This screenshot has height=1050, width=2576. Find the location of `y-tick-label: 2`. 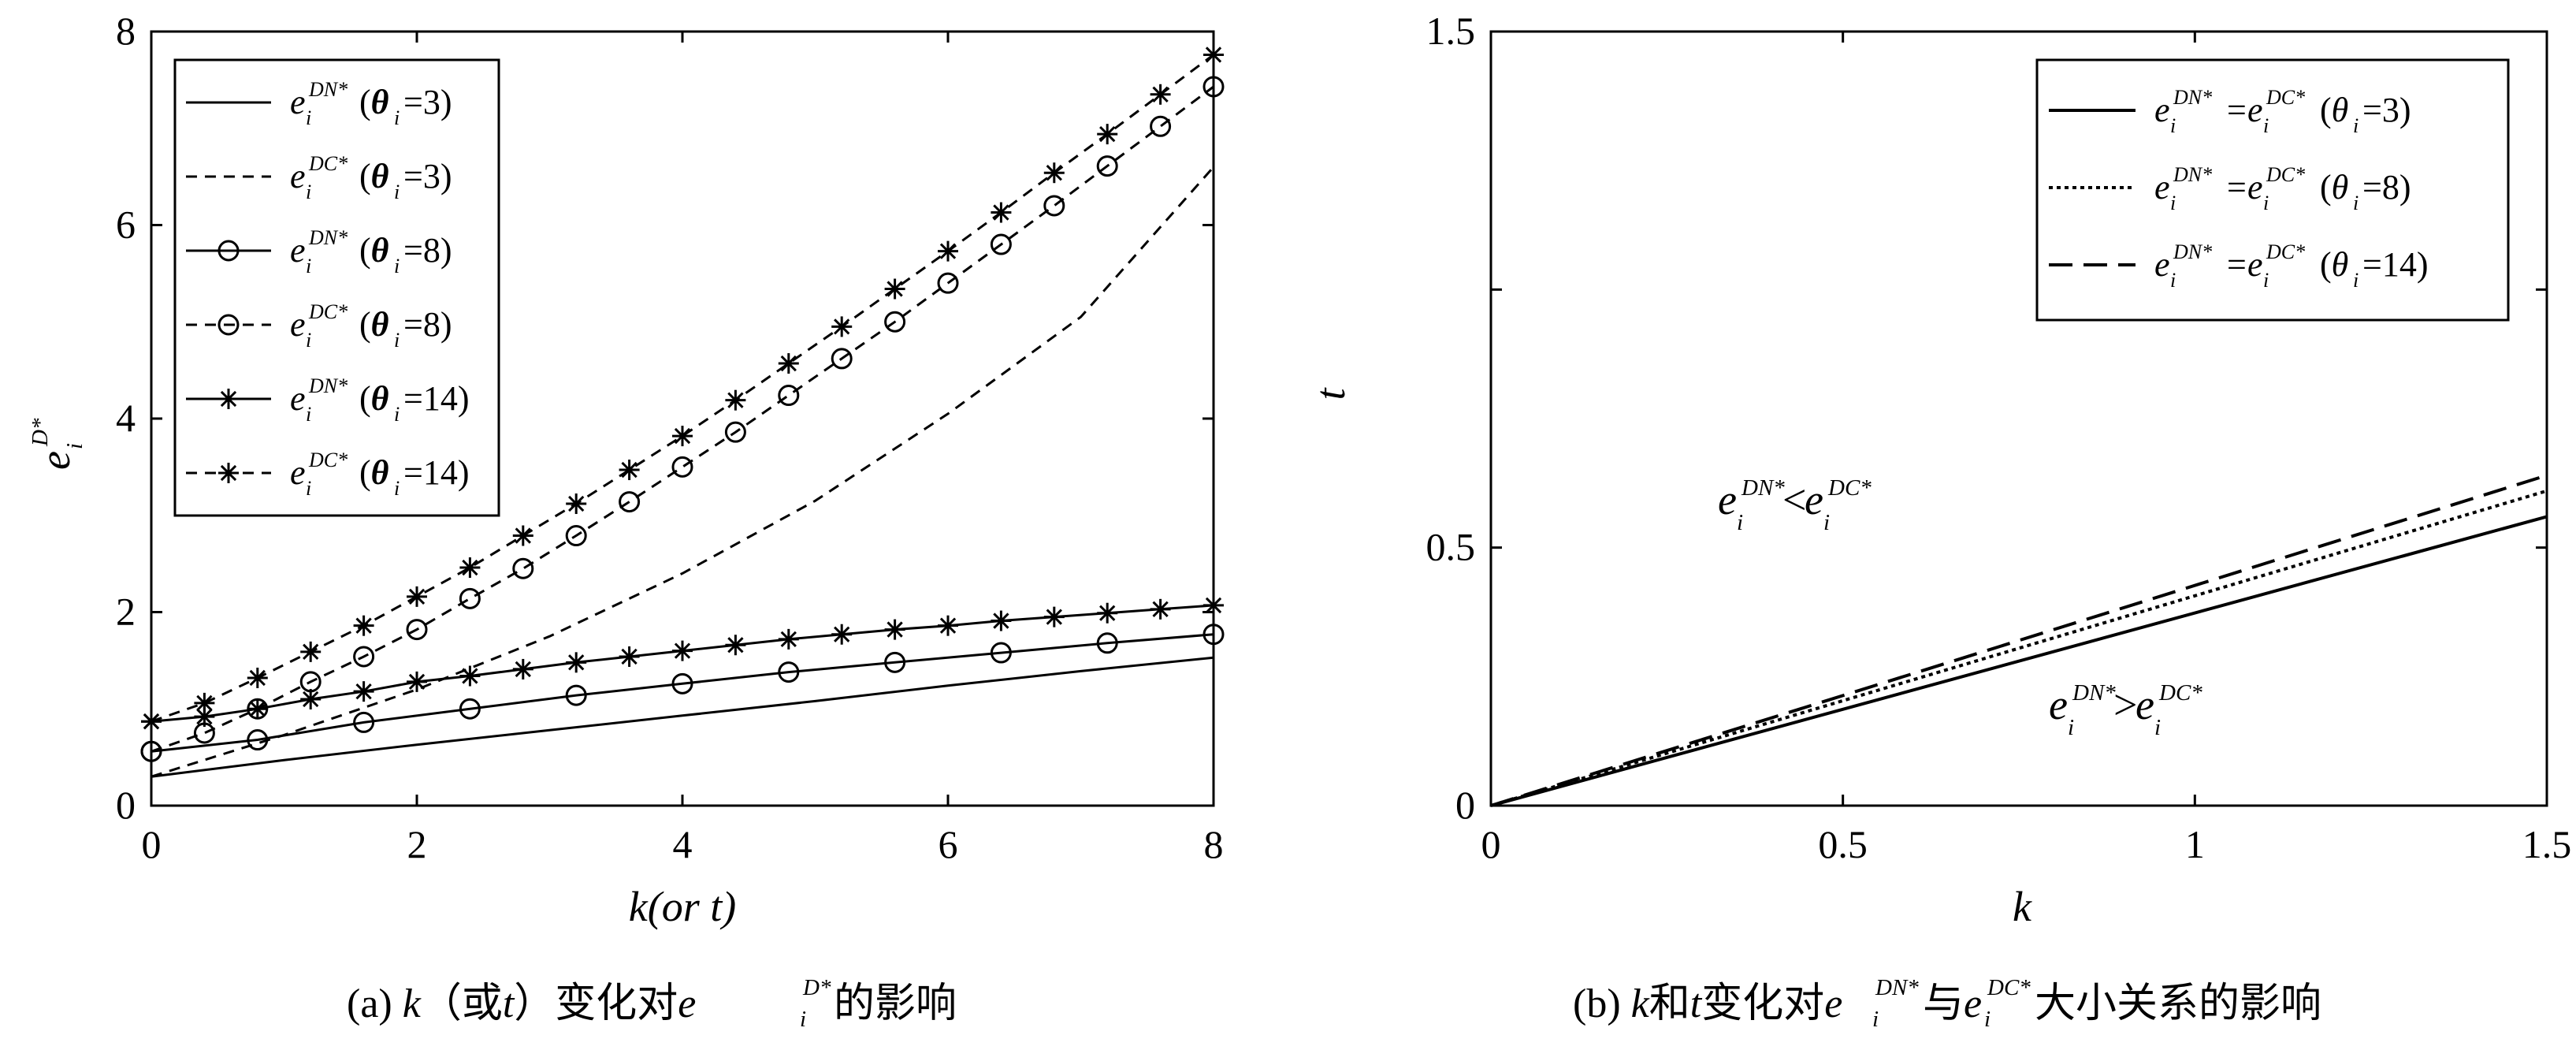

y-tick-label: 2 is located at coordinates (126, 612).